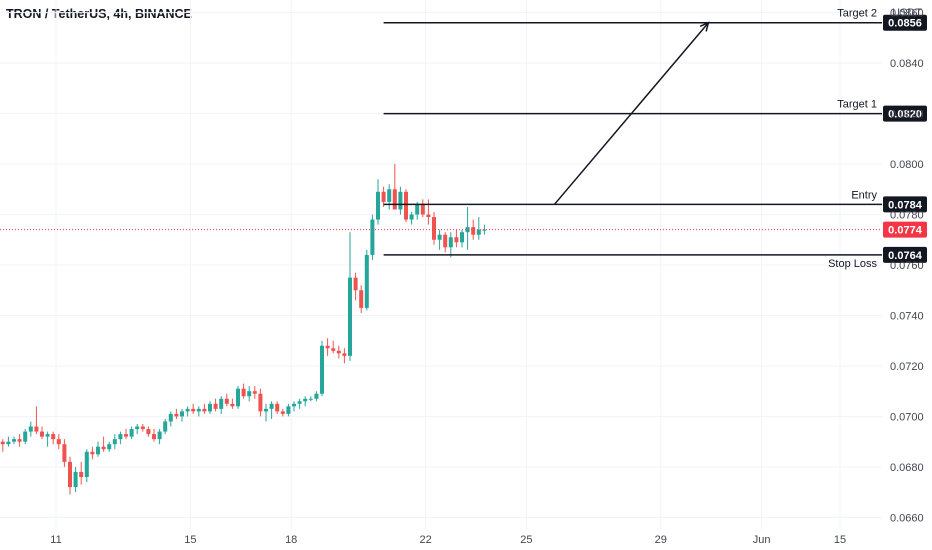 This screenshot has height=550, width=932. Describe the element at coordinates (762, 540) in the screenshot. I see `x-tick-label: Jun` at that location.